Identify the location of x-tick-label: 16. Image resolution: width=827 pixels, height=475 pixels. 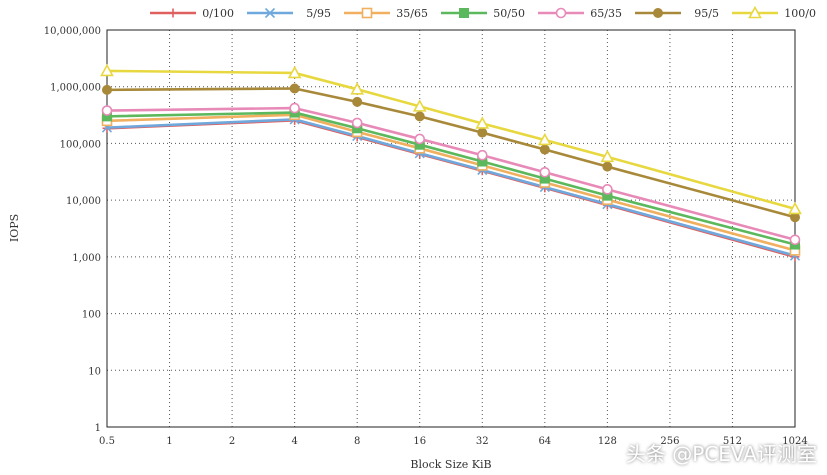
(419, 441).